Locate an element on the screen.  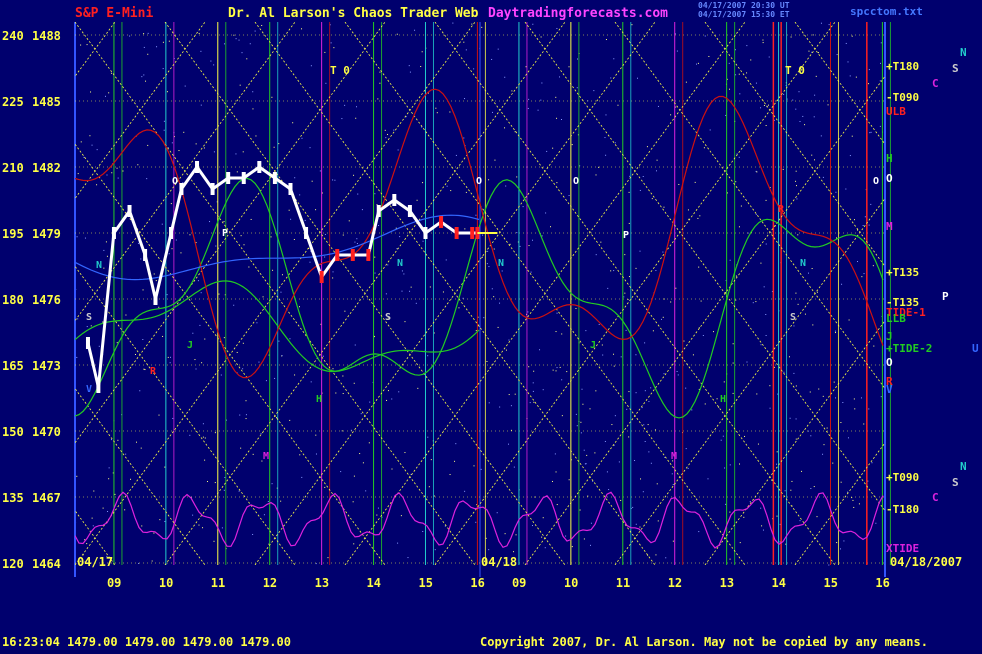
planet-marker: S is located at coordinates (793, 317).